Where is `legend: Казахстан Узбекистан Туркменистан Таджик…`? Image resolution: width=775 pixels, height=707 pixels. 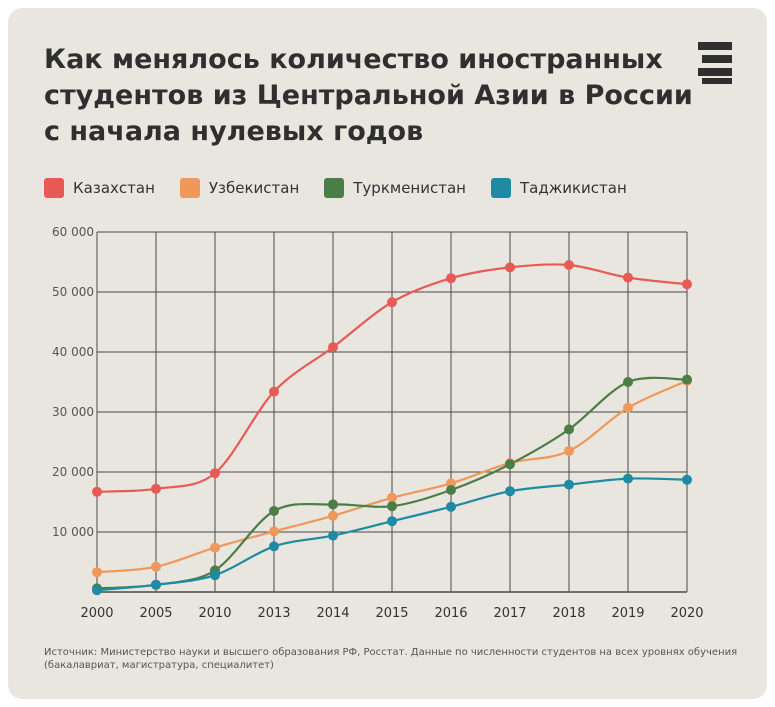 legend: Казахстан Узбекистан Туркменистан Таджик… is located at coordinates (348, 188).